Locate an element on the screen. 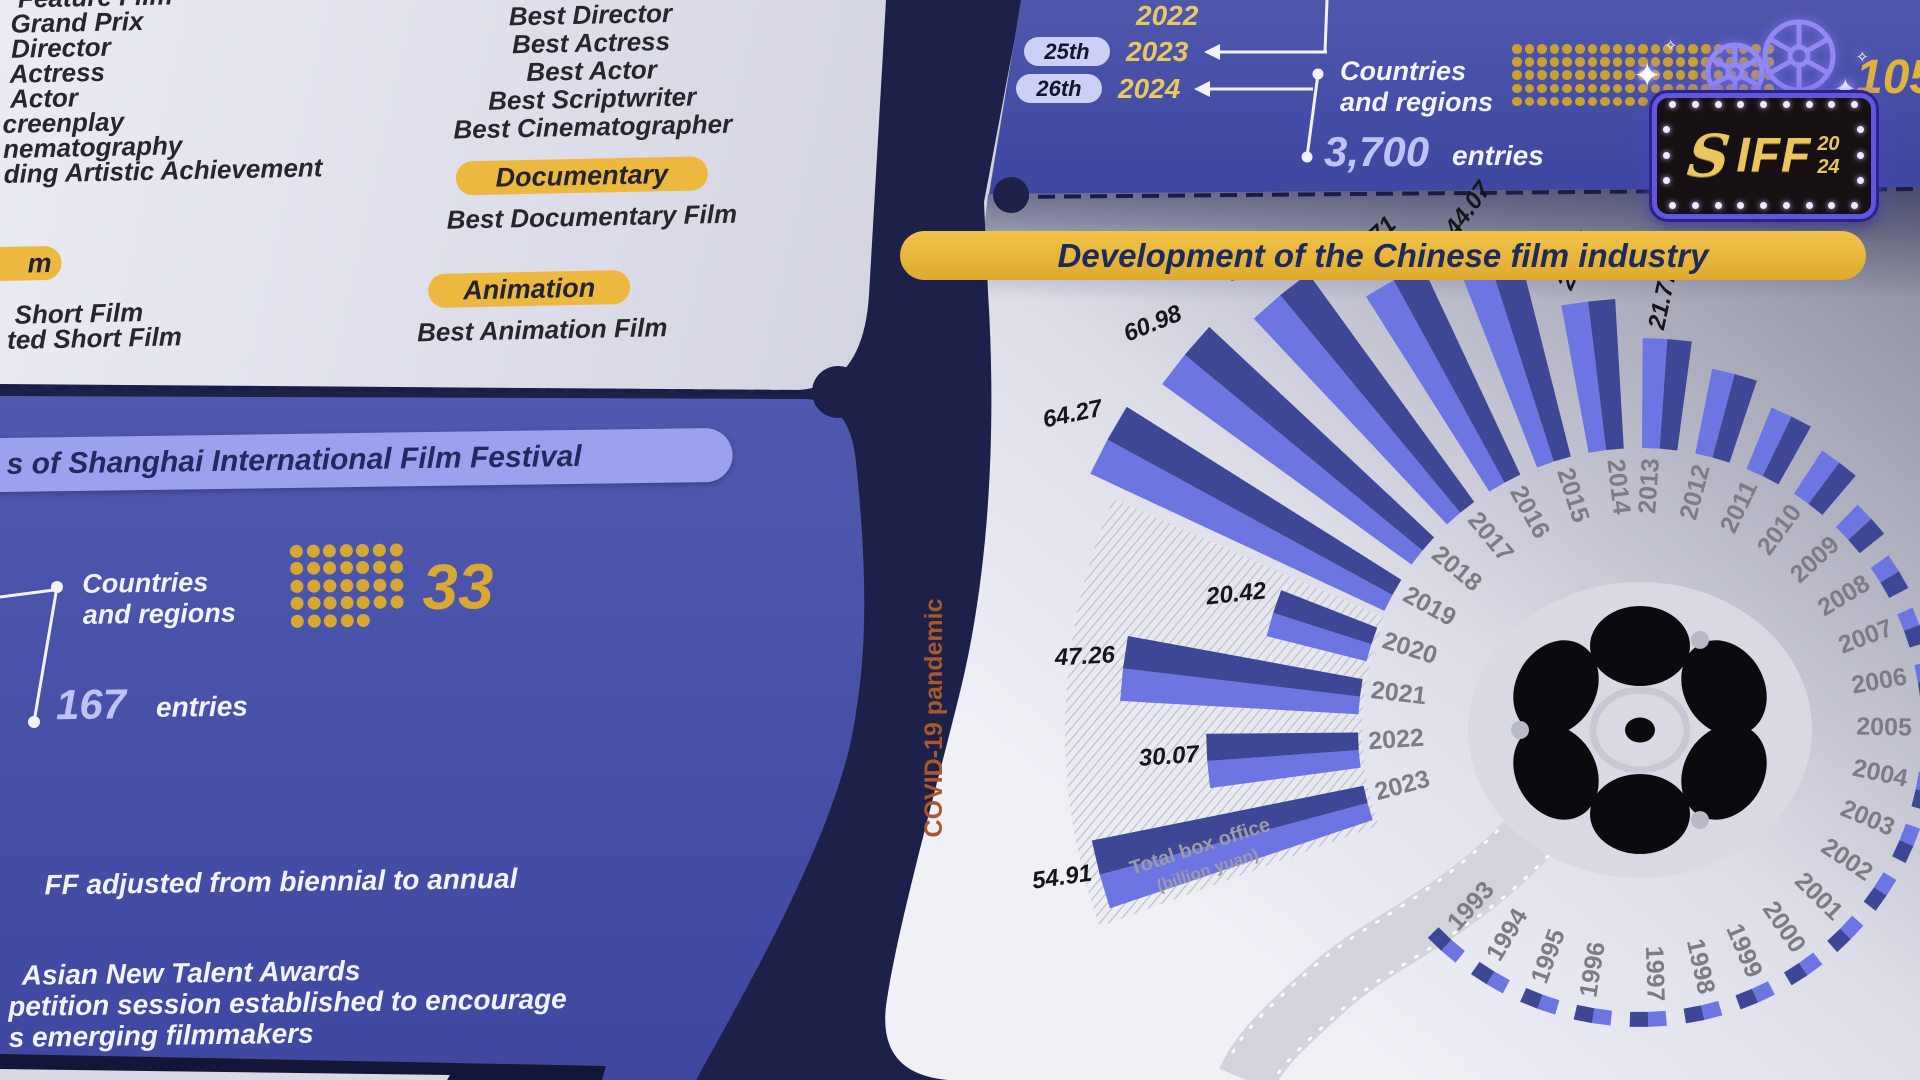 The image size is (1920, 1080). year-label-2013: 2013 is located at coordinates (1649, 485).